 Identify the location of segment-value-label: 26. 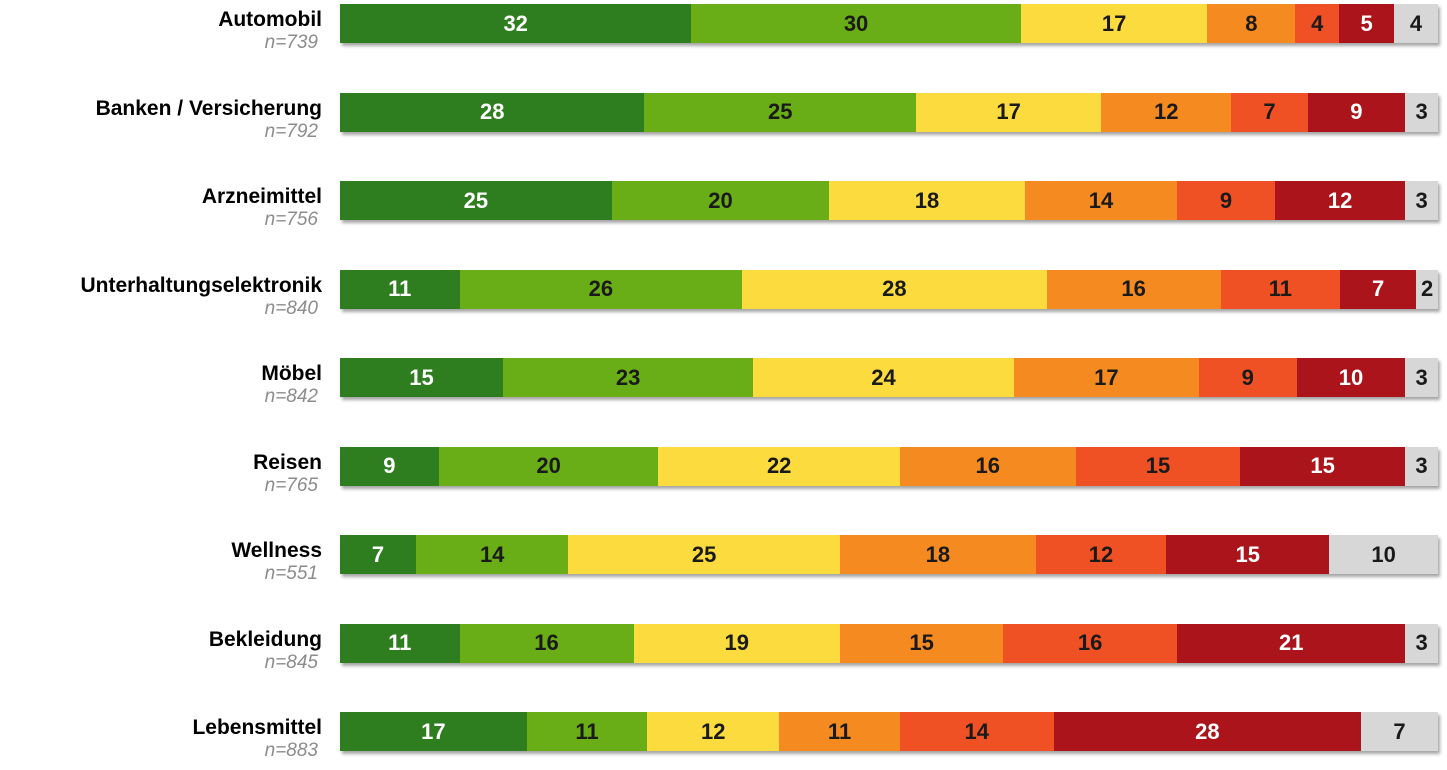
(601, 288).